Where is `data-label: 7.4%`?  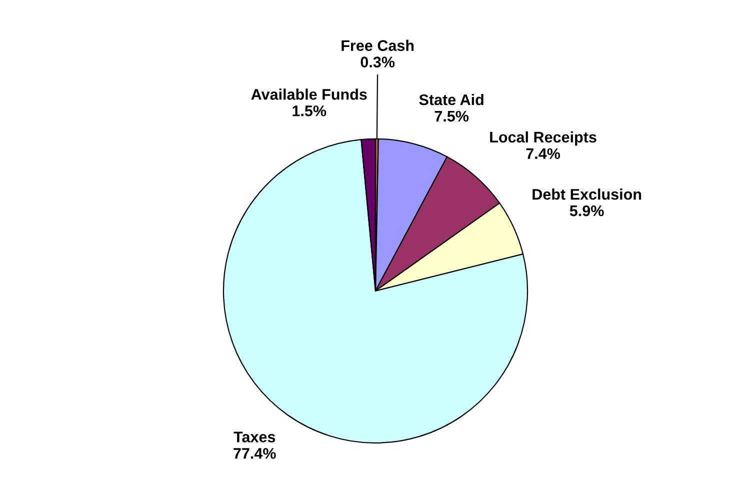 data-label: 7.4% is located at coordinates (543, 153).